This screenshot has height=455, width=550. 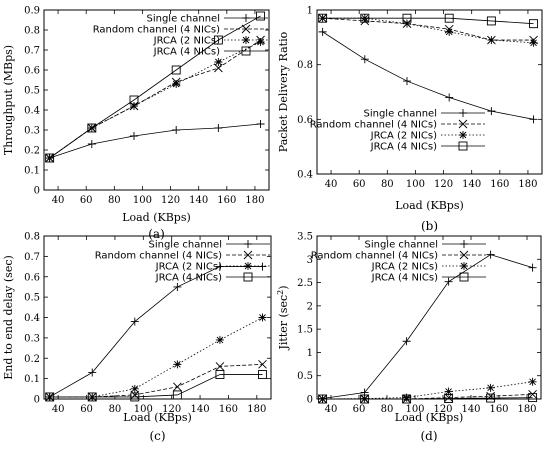 I want to click on y-tick-label: 0.4, so click(x=305, y=175).